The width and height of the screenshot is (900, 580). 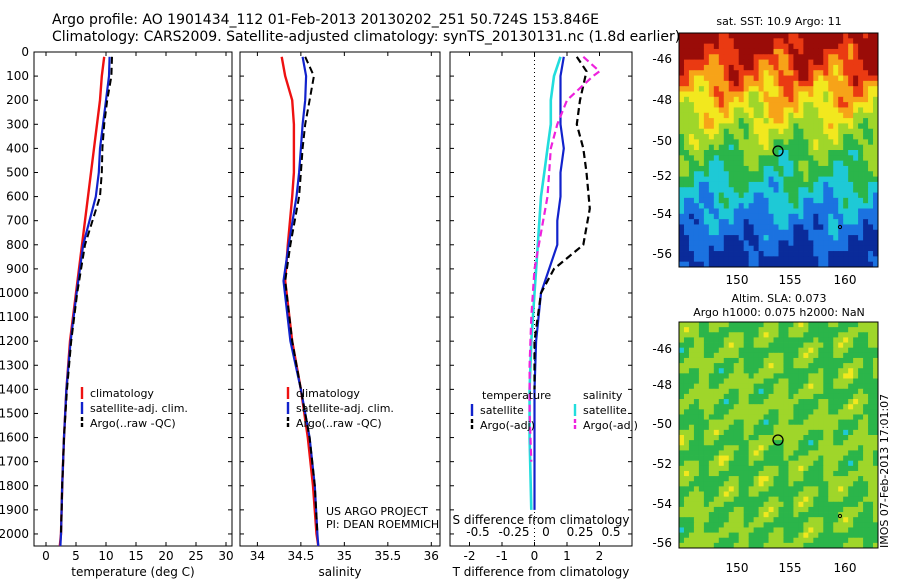 I want to click on x-axis-label: salinity, so click(x=339, y=572).